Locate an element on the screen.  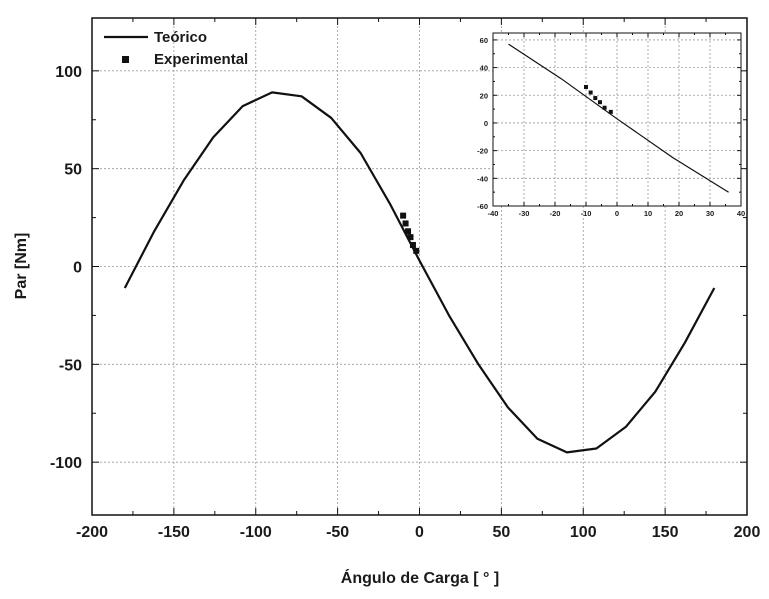
series-line-teorico is located at coordinates (618, 118).